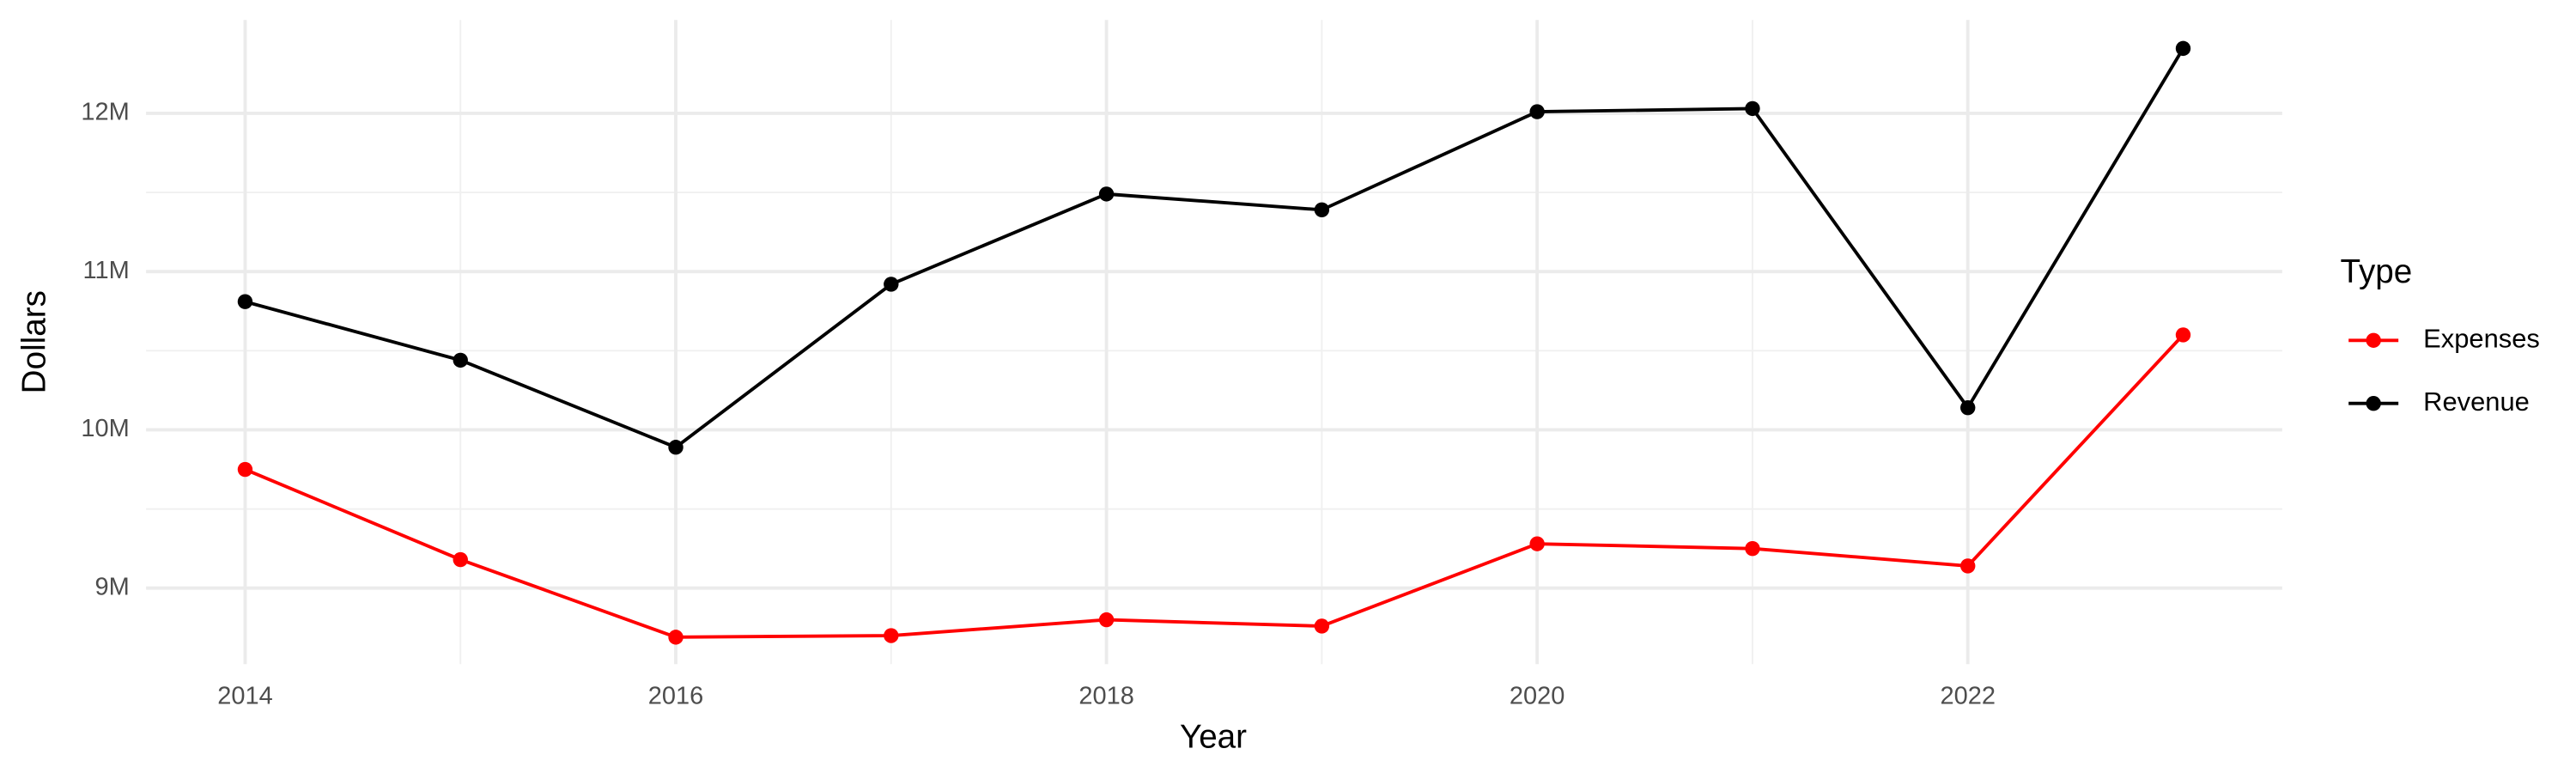  I want to click on y-tick-label: 9M, so click(112, 586).